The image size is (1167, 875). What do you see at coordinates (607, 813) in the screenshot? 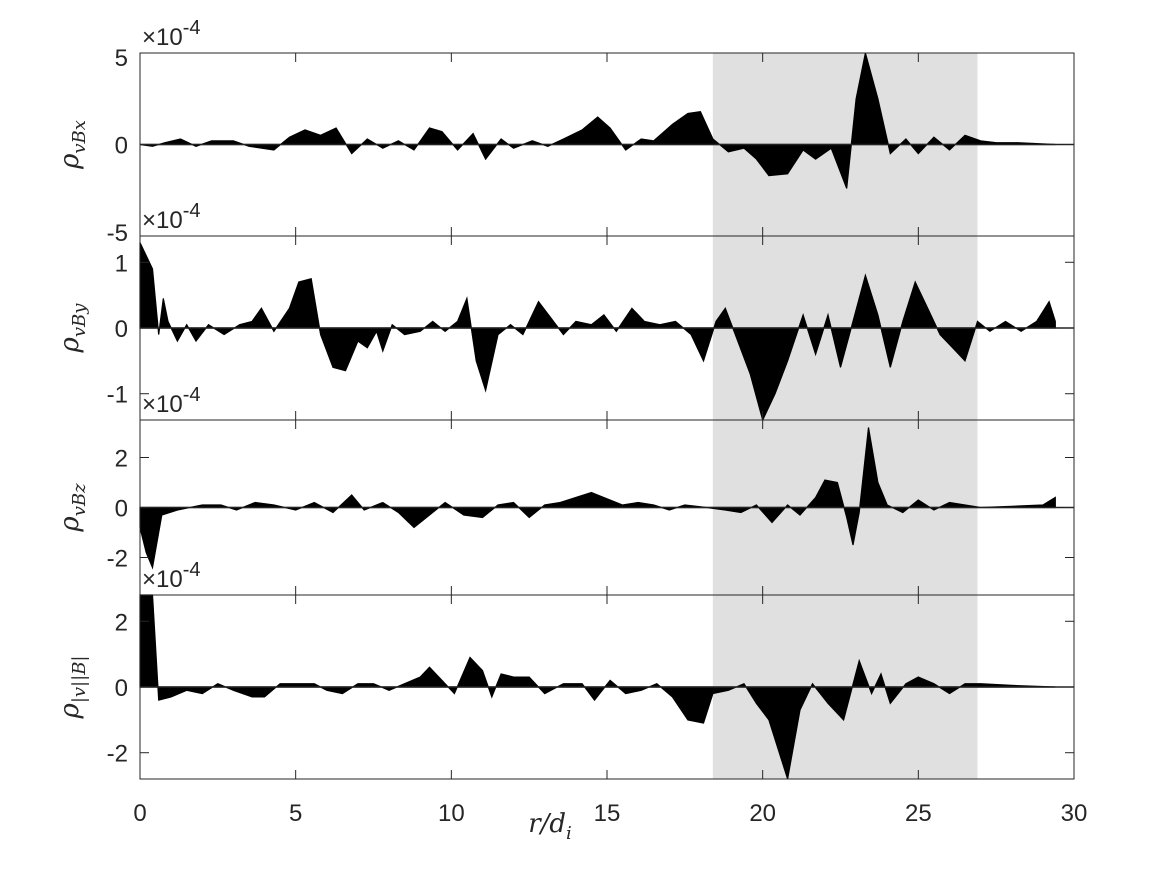
I see `x-tick-label: 15` at bounding box center [607, 813].